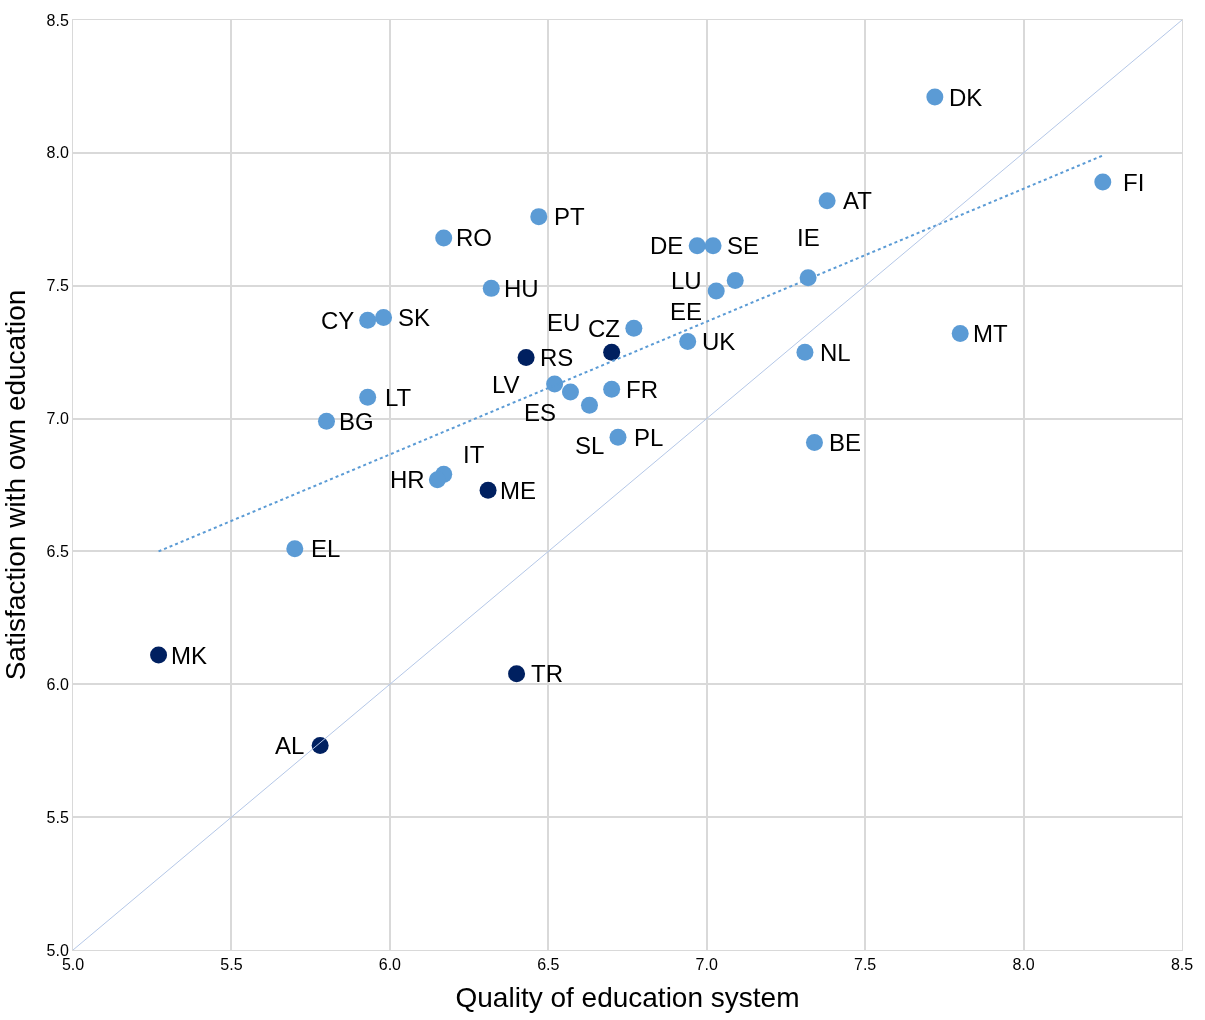  Describe the element at coordinates (474, 237) in the screenshot. I see `annotation: RO` at that location.